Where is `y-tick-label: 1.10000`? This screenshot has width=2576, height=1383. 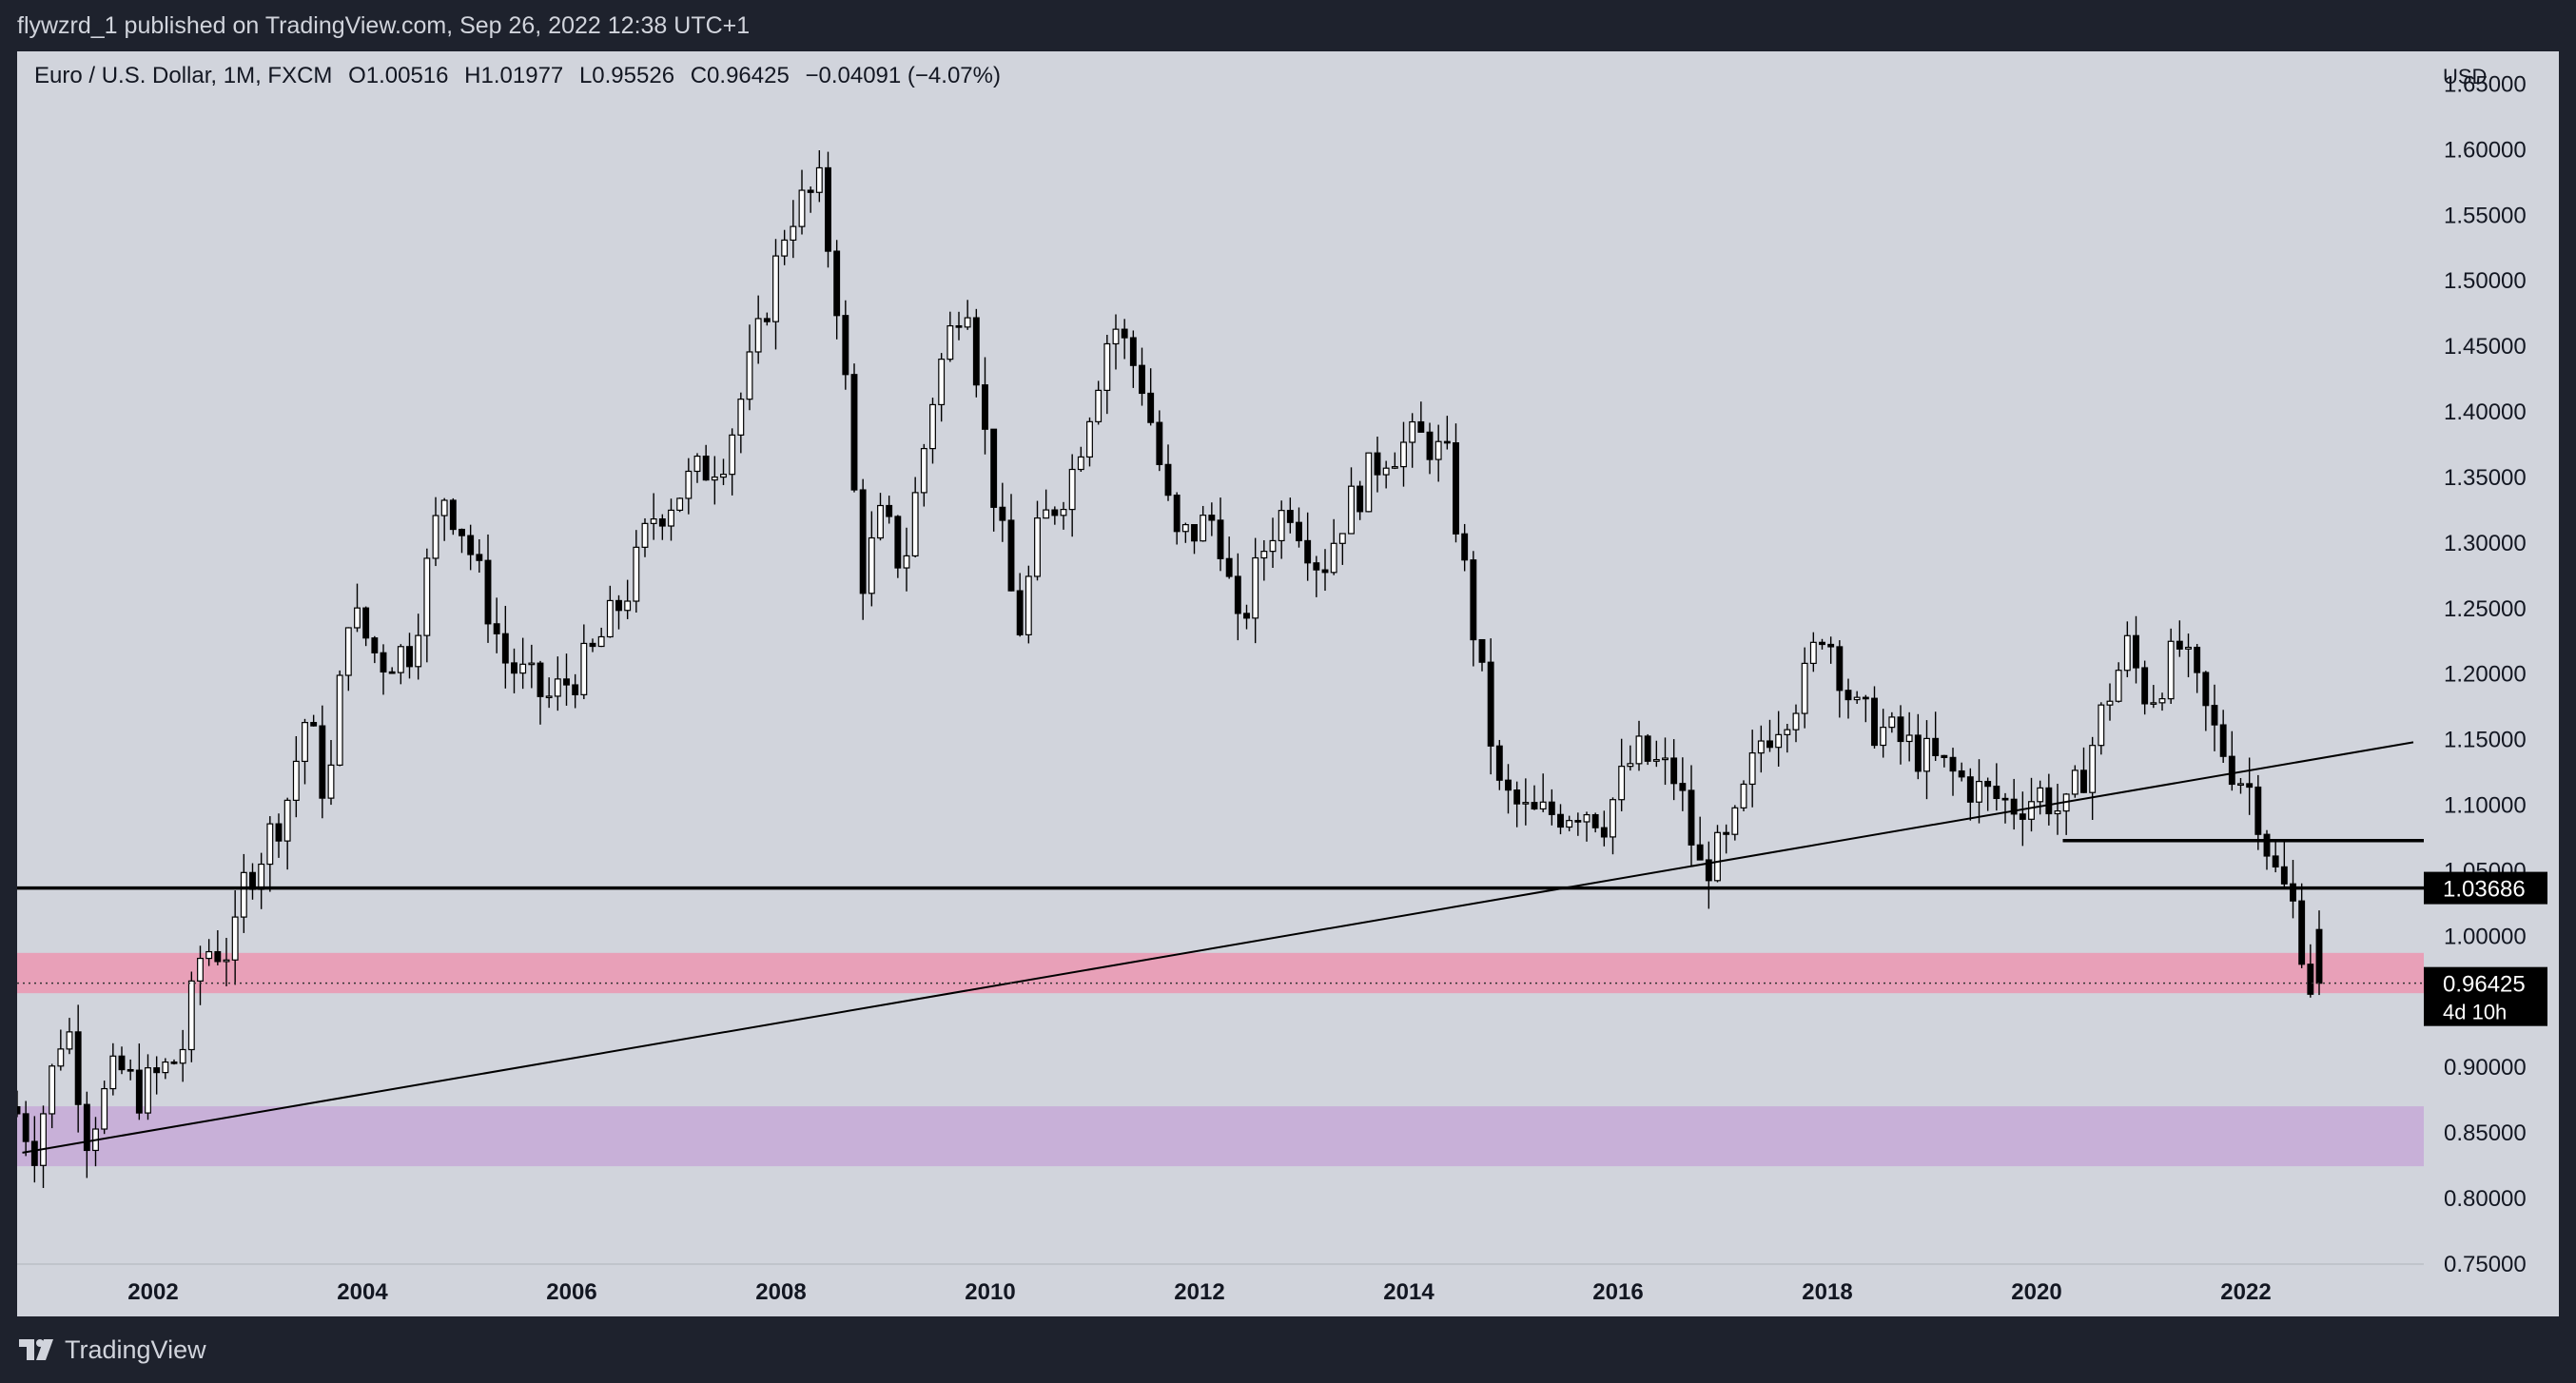 y-tick-label: 1.10000 is located at coordinates (2485, 806).